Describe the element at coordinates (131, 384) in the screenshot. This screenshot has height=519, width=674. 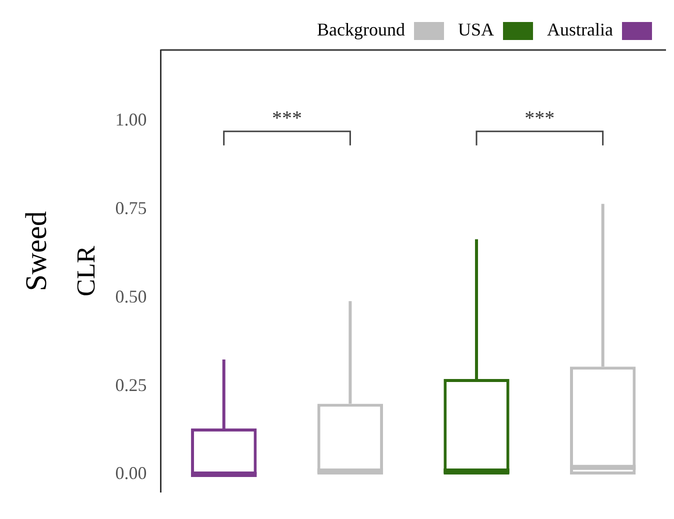
I see `y-tick-label: 0.25` at that location.